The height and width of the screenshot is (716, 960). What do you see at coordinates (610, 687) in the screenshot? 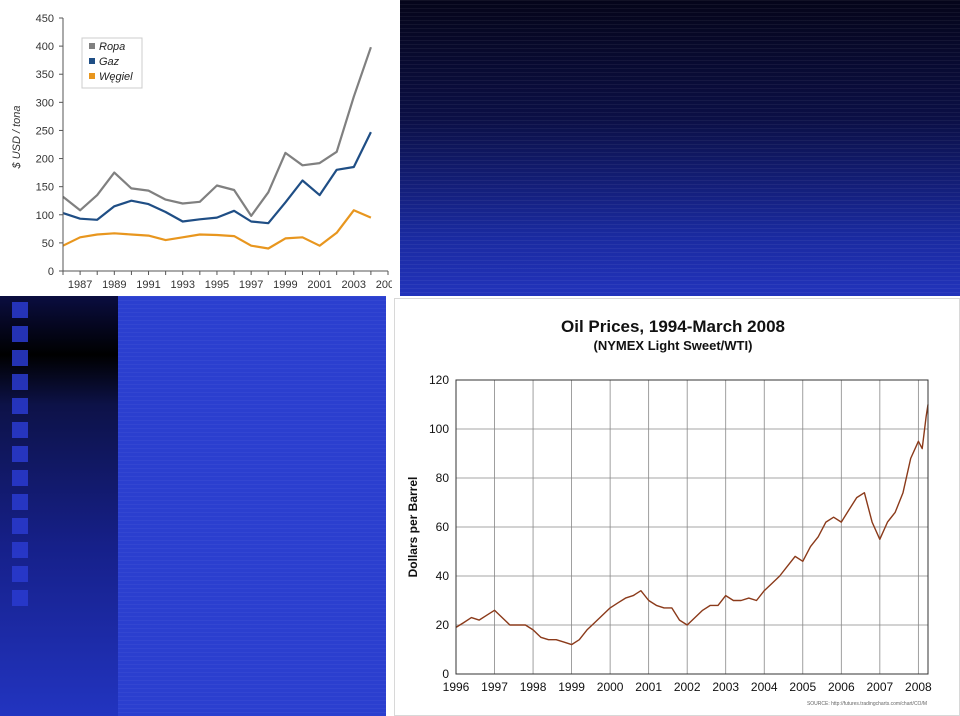
I see `x-tick-label: 2000` at bounding box center [610, 687].